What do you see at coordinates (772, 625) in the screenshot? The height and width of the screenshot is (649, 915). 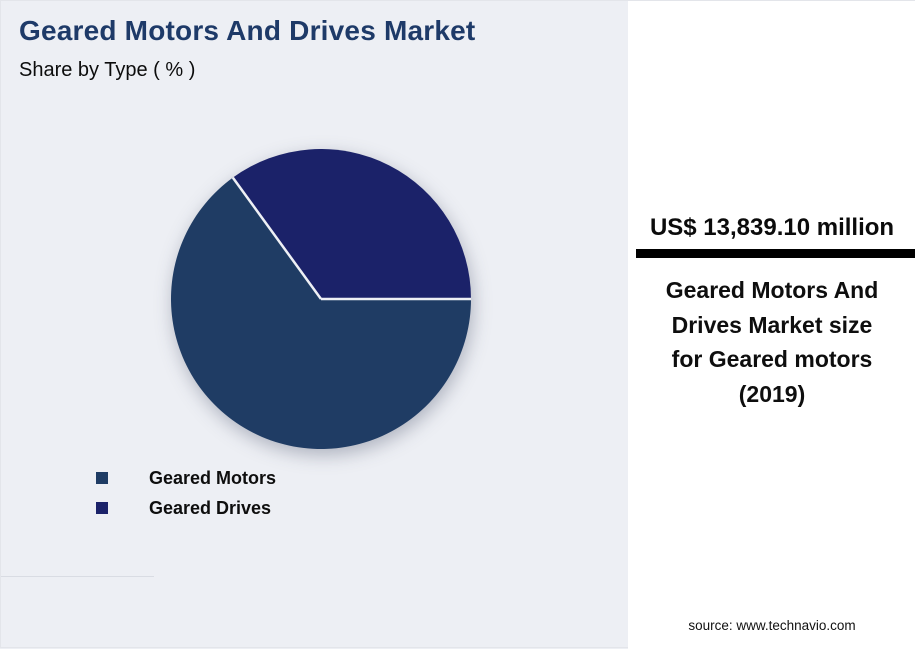 I see `source-credit: source: www.technavio.com` at bounding box center [772, 625].